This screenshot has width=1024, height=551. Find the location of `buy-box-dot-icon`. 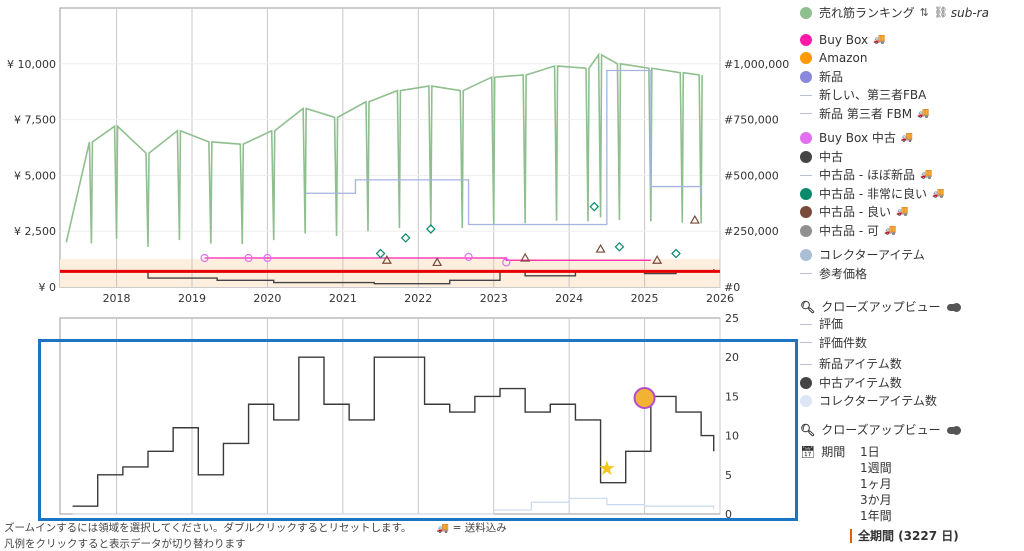

buy-box-dot-icon is located at coordinates (806, 39).